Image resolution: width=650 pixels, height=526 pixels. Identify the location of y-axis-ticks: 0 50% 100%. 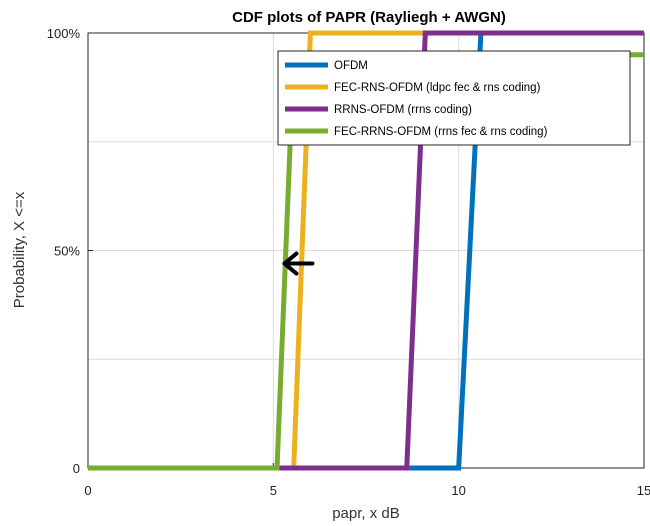
(70, 251).